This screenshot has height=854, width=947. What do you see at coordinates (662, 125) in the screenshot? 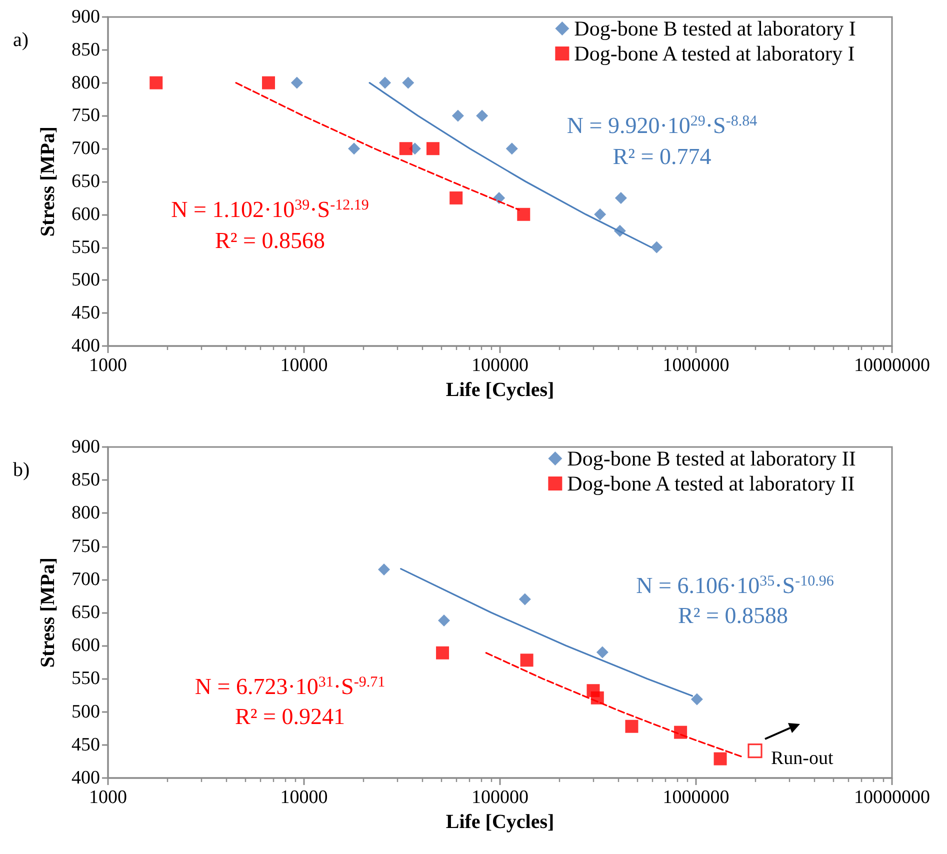
I see `annotation: N = 9.920·10$^{29}$·S$^{-8.84}$` at bounding box center [662, 125].